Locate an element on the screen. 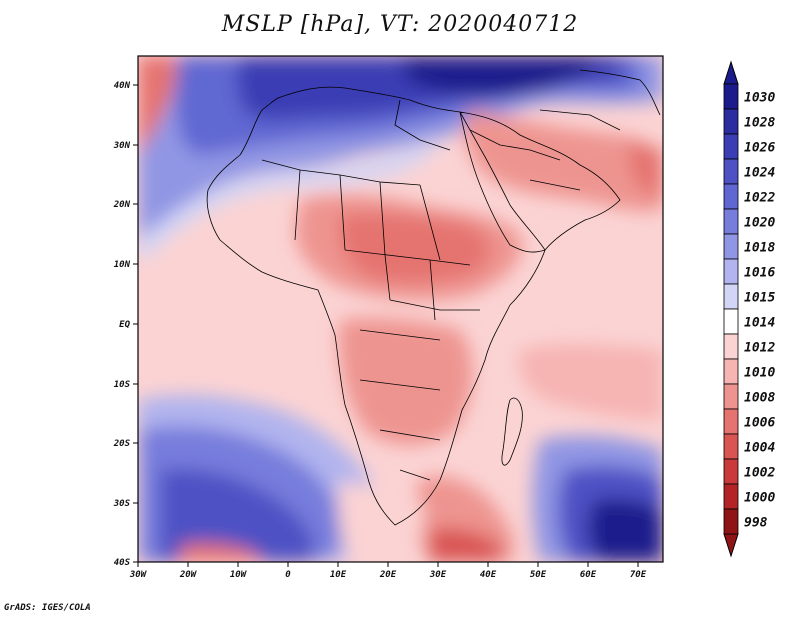  lon-label: 20W is located at coordinates (188, 575).